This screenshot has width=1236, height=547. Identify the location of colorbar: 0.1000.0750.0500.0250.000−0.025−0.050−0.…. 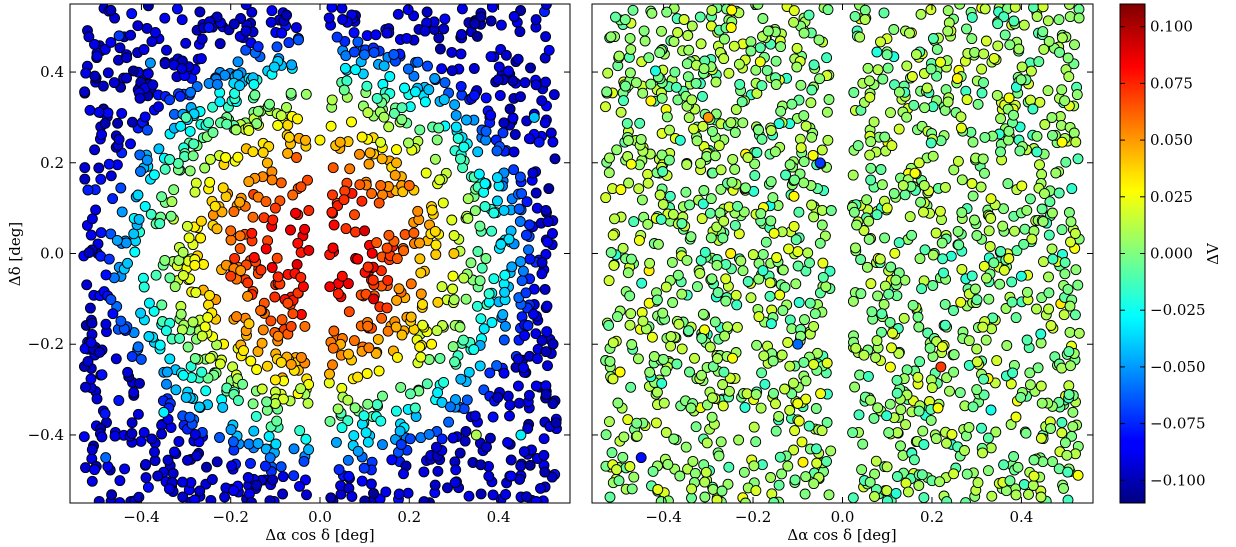
(1170, 253).